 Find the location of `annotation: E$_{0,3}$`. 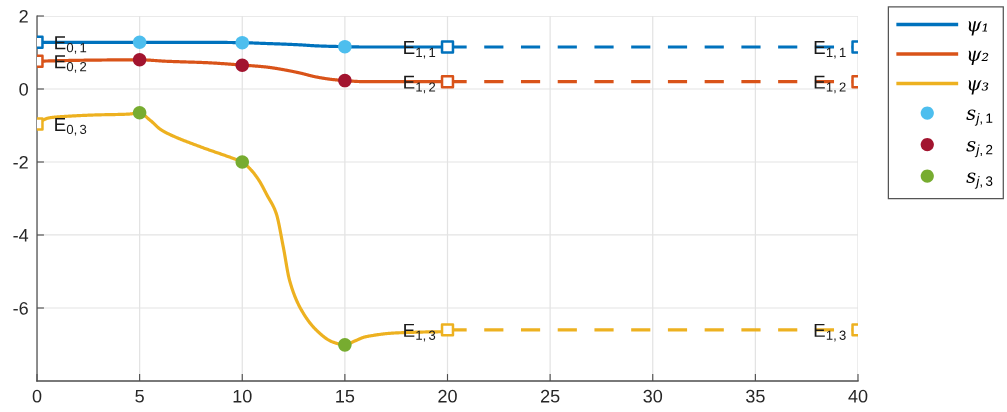

annotation: E$_{0,3}$ is located at coordinates (71, 127).